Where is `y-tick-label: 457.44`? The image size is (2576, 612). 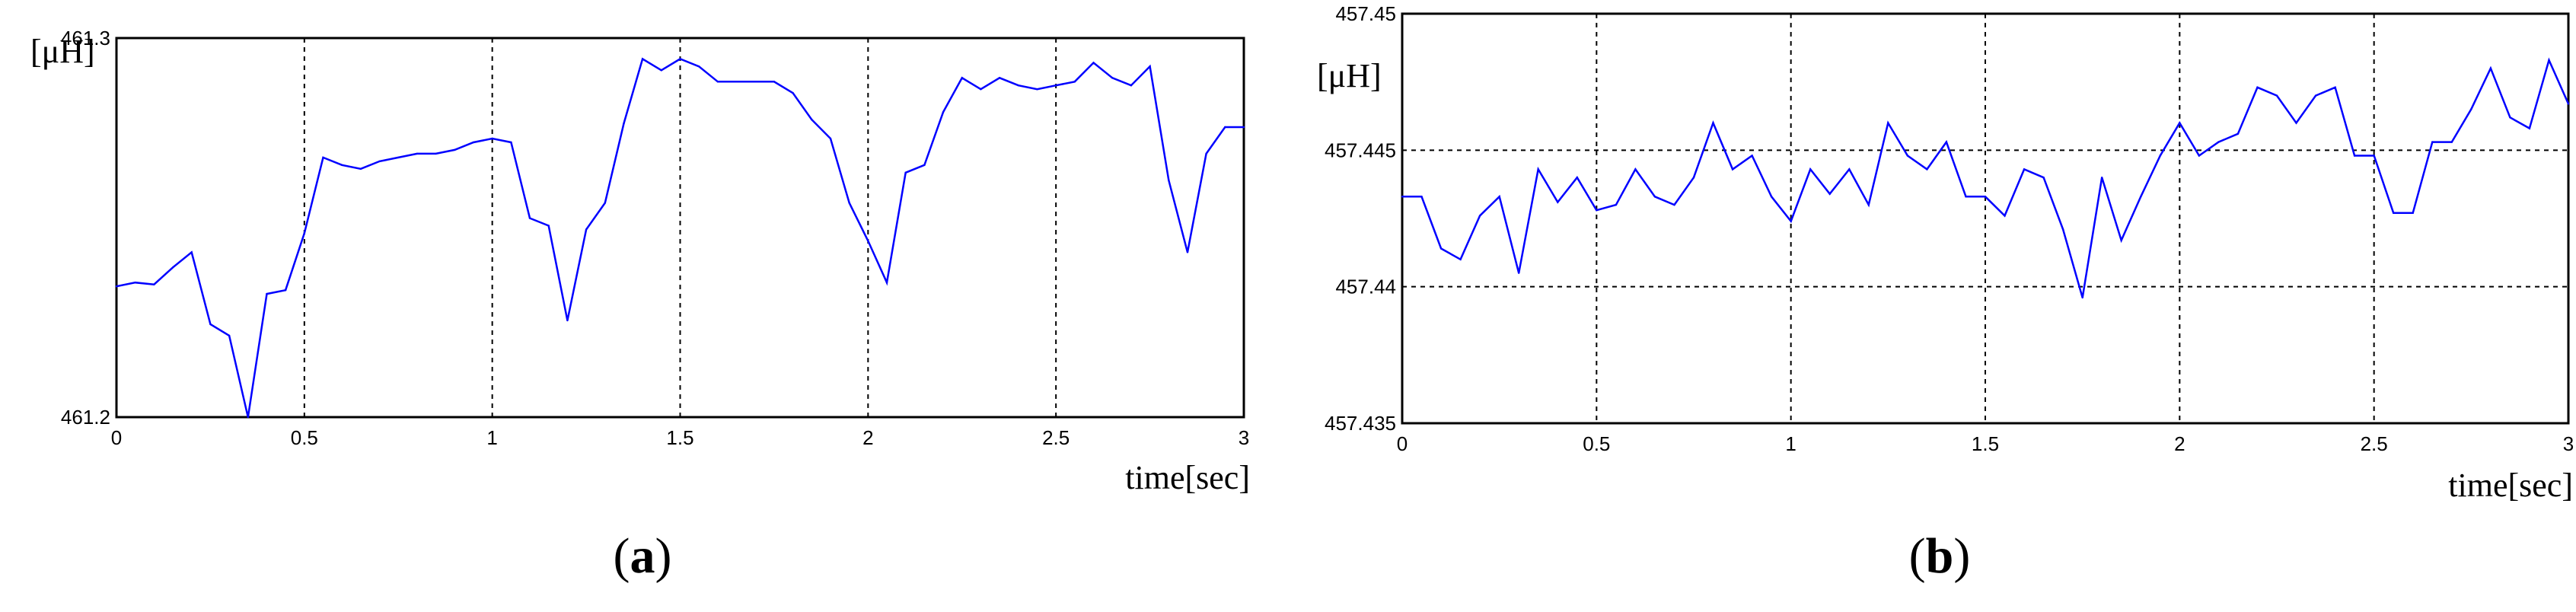
y-tick-label: 457.44 is located at coordinates (1366, 287).